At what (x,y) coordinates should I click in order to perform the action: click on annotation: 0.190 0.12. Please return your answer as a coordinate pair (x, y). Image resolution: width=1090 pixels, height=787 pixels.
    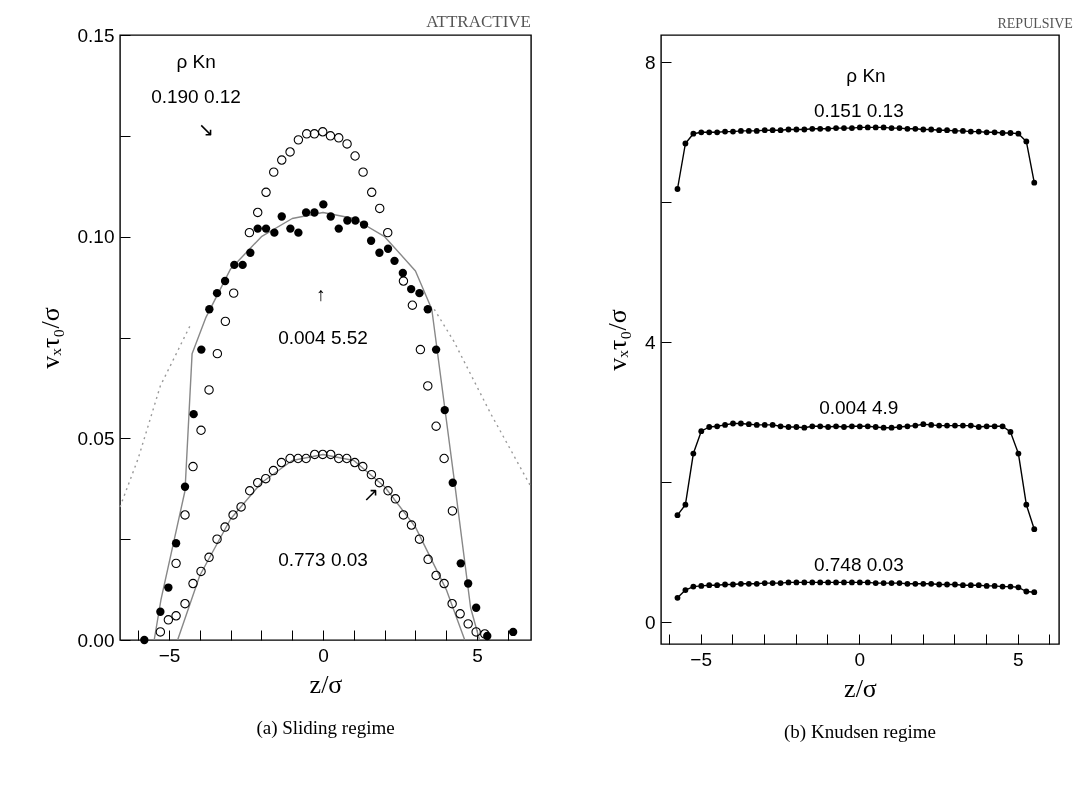
    Looking at the image, I should click on (196, 96).